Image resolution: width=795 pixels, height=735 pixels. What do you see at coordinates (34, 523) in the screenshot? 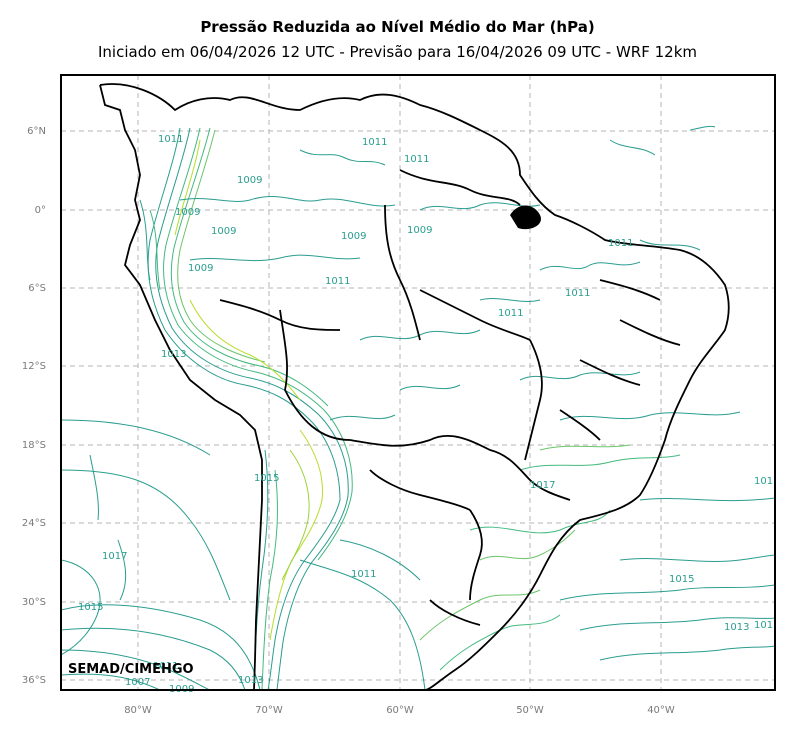
I see `lat-tick: 24°S` at bounding box center [34, 523].